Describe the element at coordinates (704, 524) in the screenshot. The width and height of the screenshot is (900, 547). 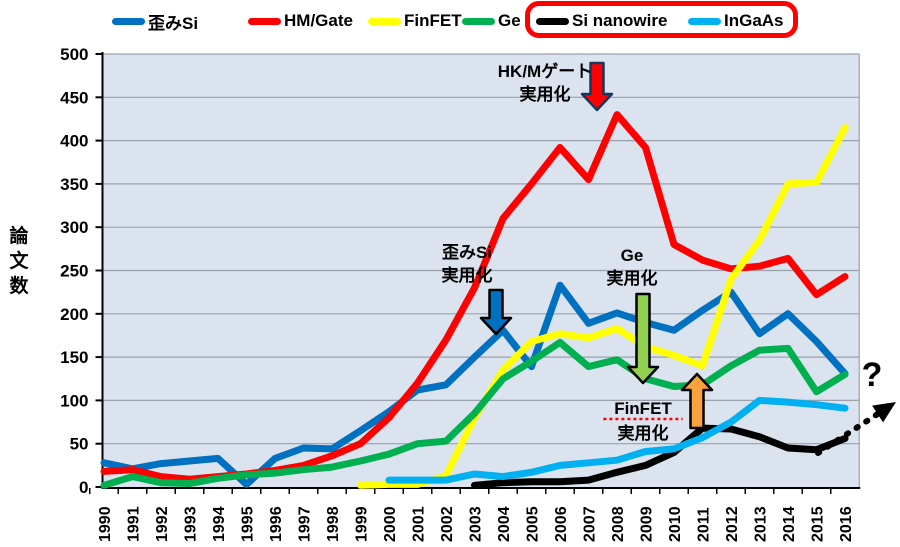
I see `x-tick-label: 2011` at that location.